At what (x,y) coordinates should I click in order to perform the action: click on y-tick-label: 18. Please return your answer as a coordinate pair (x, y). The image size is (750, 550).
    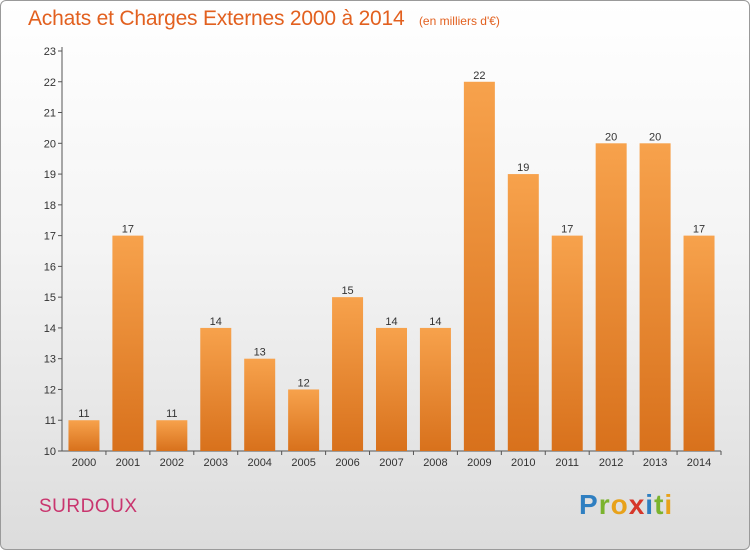
    Looking at the image, I should click on (50, 206).